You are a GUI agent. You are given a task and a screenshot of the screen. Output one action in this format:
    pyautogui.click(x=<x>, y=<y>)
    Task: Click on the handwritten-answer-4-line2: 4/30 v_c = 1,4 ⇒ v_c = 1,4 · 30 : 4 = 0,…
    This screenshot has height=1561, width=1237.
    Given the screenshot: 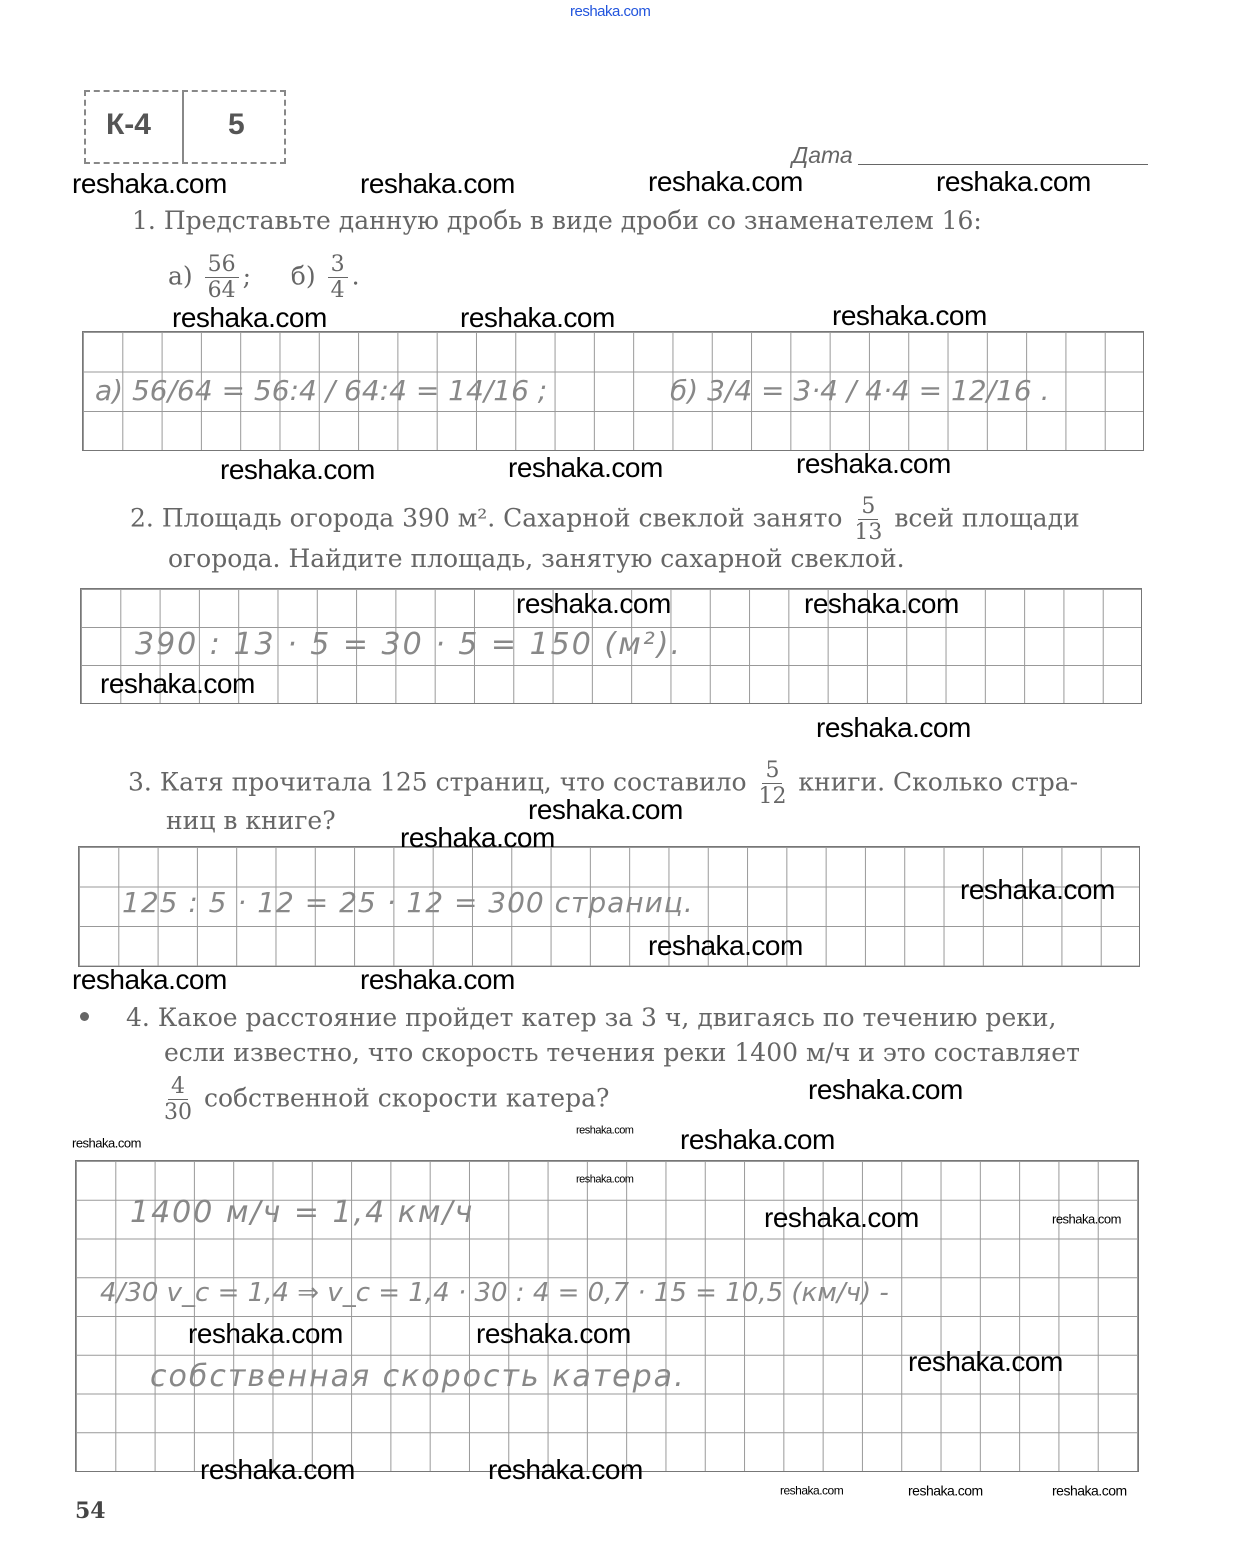 What is the action you would take?
    pyautogui.click(x=494, y=1293)
    